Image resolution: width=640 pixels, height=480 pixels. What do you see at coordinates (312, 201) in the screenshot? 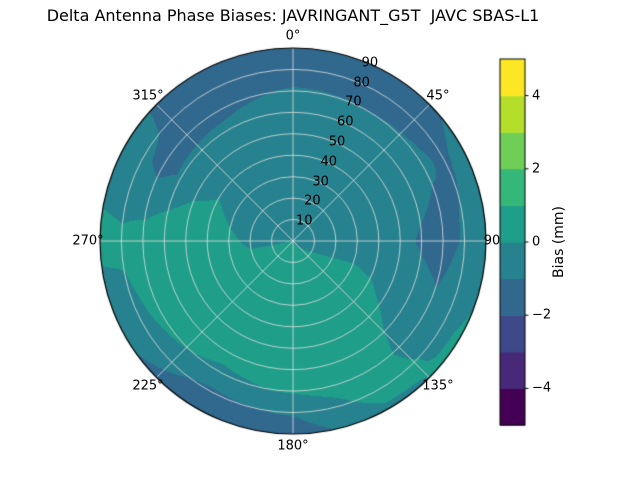
I see `radial-tick-label: 20` at bounding box center [312, 201].